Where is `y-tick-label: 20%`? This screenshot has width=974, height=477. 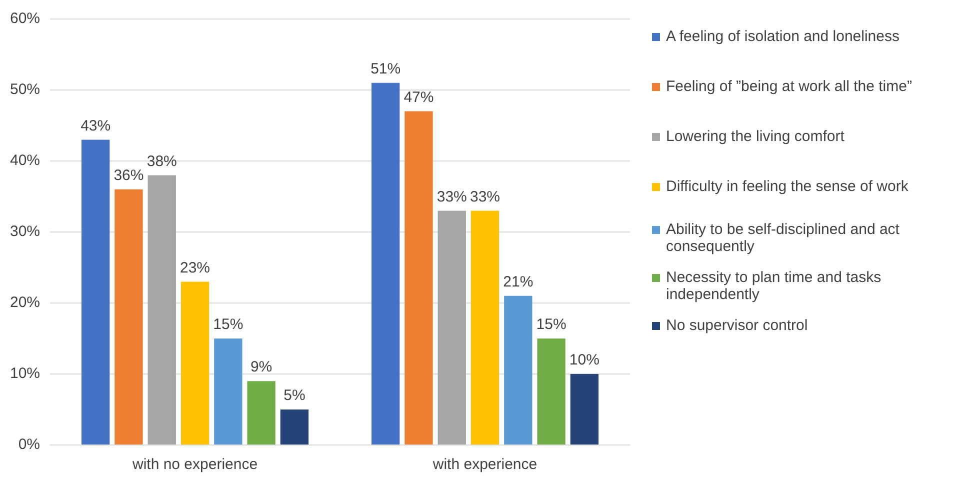 y-tick-label: 20% is located at coordinates (25, 303).